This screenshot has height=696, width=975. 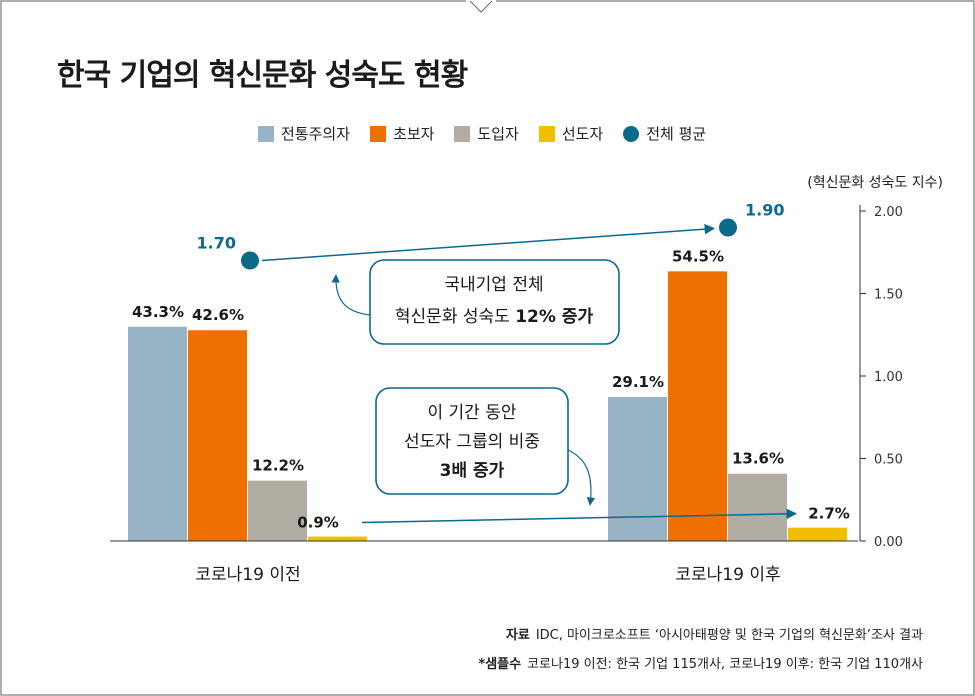 I want to click on data-label: 12.2%, so click(x=278, y=466).